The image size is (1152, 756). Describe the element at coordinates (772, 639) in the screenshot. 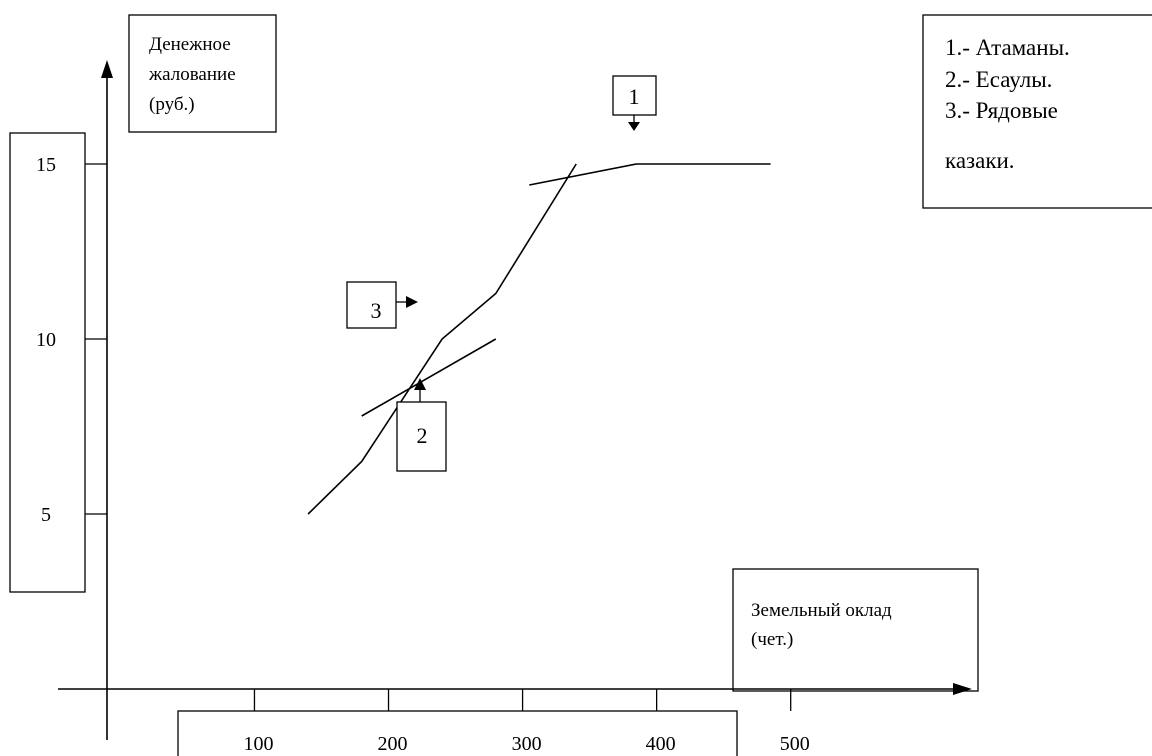

I see `x-axis-title-line-2: (чет.)` at that location.